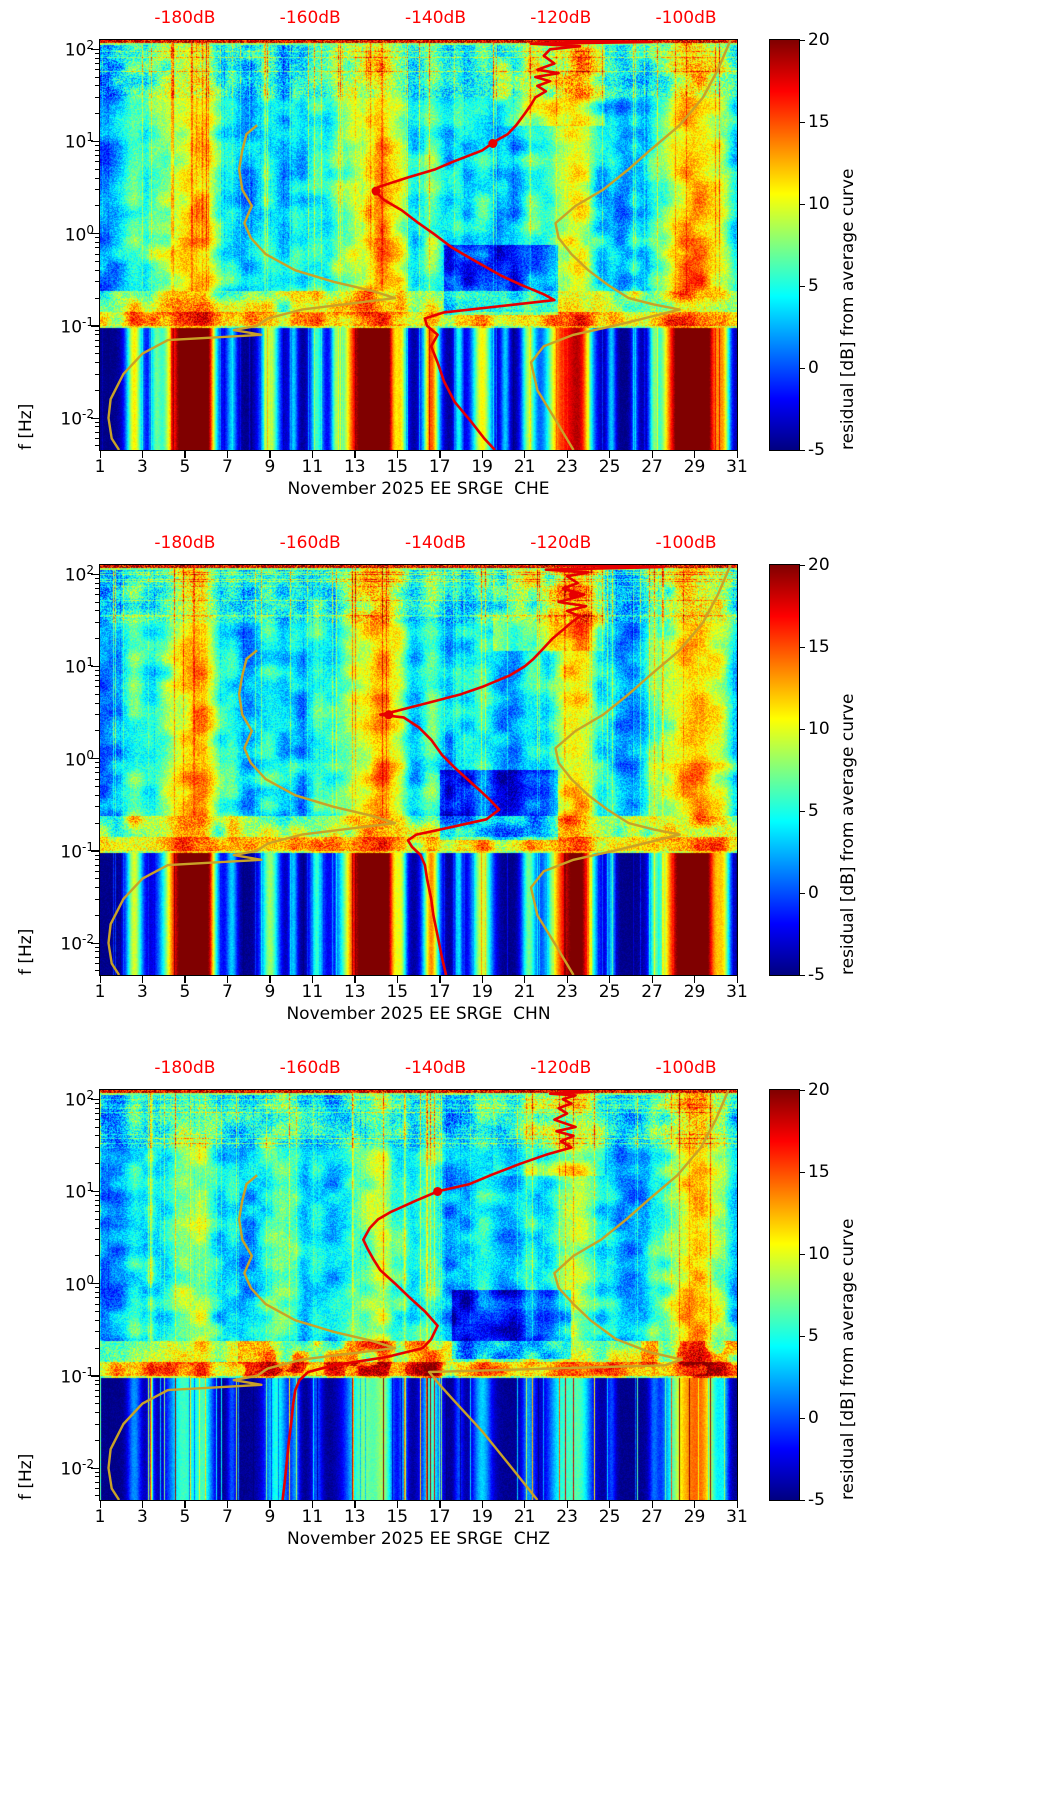  What do you see at coordinates (185, 18) in the screenshot?
I see `top-db-label: -180dB` at bounding box center [185, 18].